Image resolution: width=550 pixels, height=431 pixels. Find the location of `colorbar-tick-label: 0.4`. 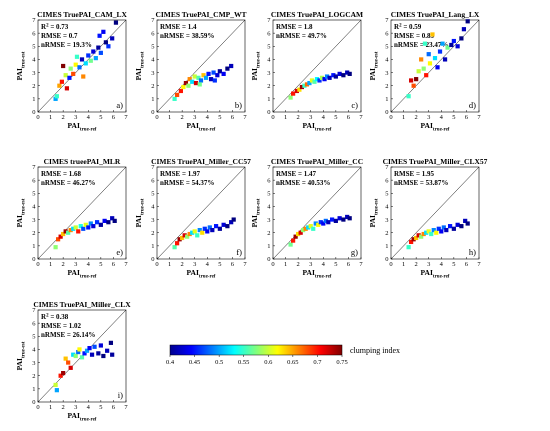

colorbar-tick-label: 0.4 is located at coordinates (170, 362).